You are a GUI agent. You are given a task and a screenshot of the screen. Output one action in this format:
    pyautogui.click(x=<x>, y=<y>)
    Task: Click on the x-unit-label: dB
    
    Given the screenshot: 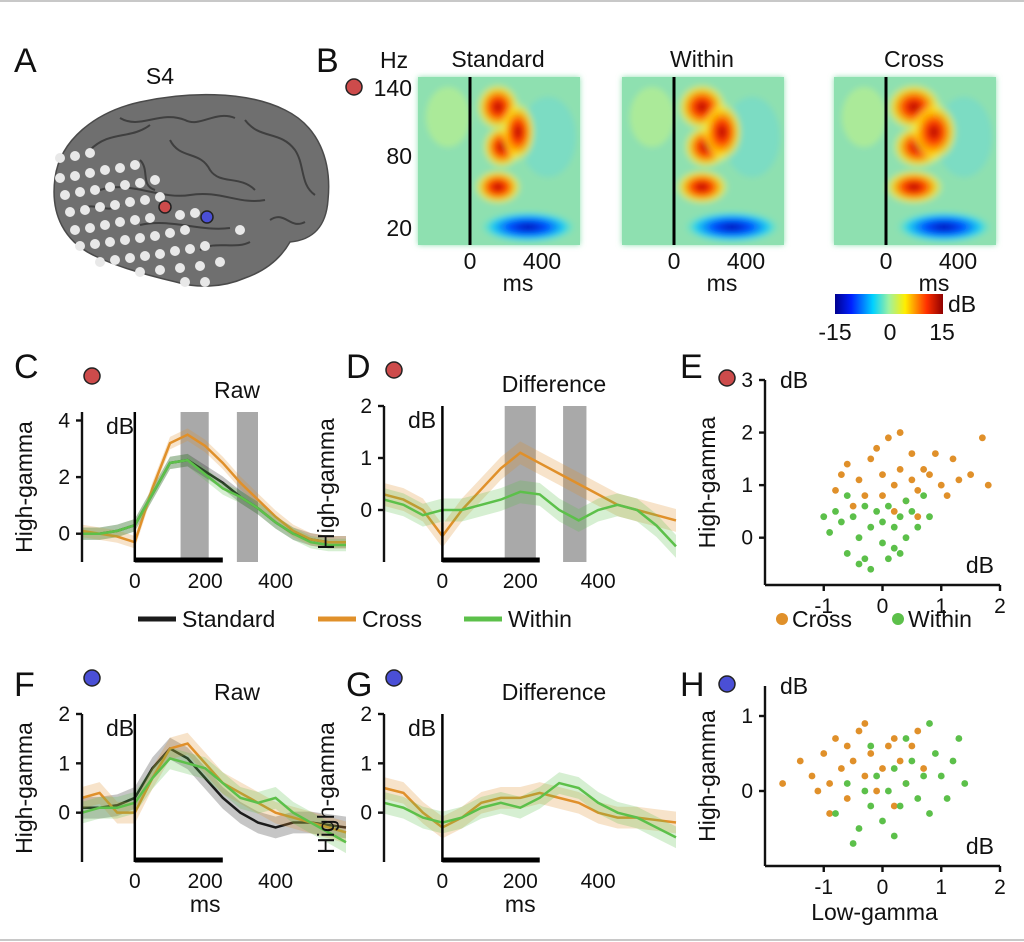 What is the action you would take?
    pyautogui.click(x=980, y=846)
    